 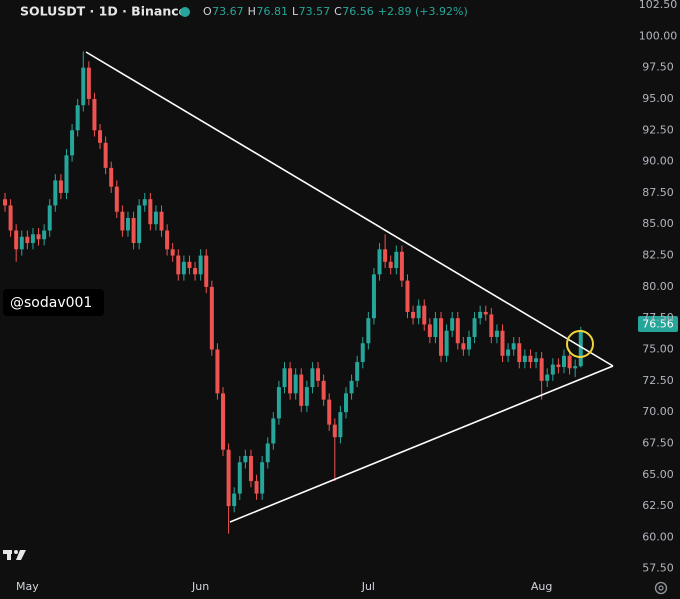 I want to click on ohlc-field-value: 73.57, so click(x=315, y=11).